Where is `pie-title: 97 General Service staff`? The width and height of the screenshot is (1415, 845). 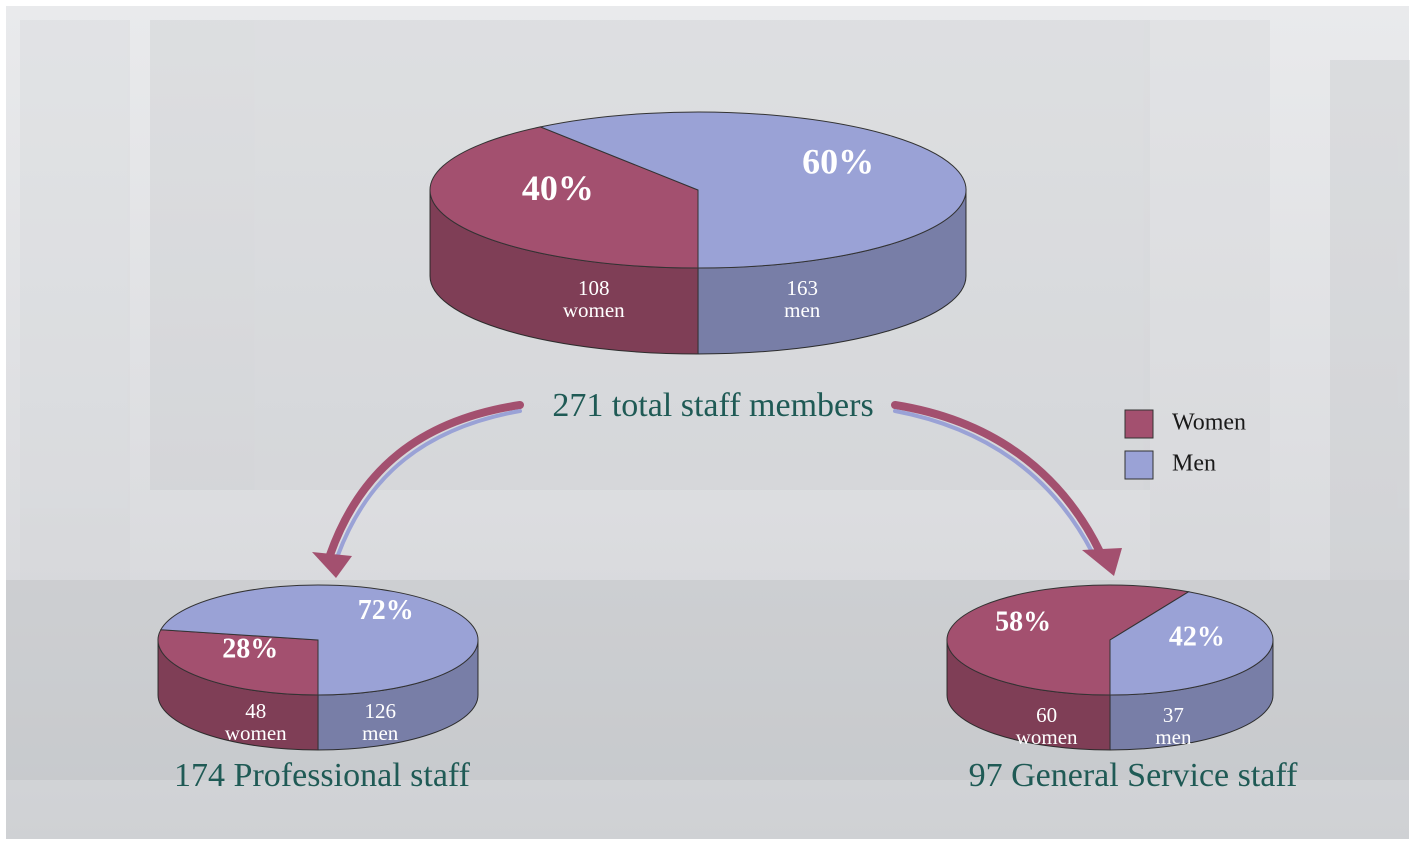 pie-title: 97 General Service staff is located at coordinates (1134, 775).